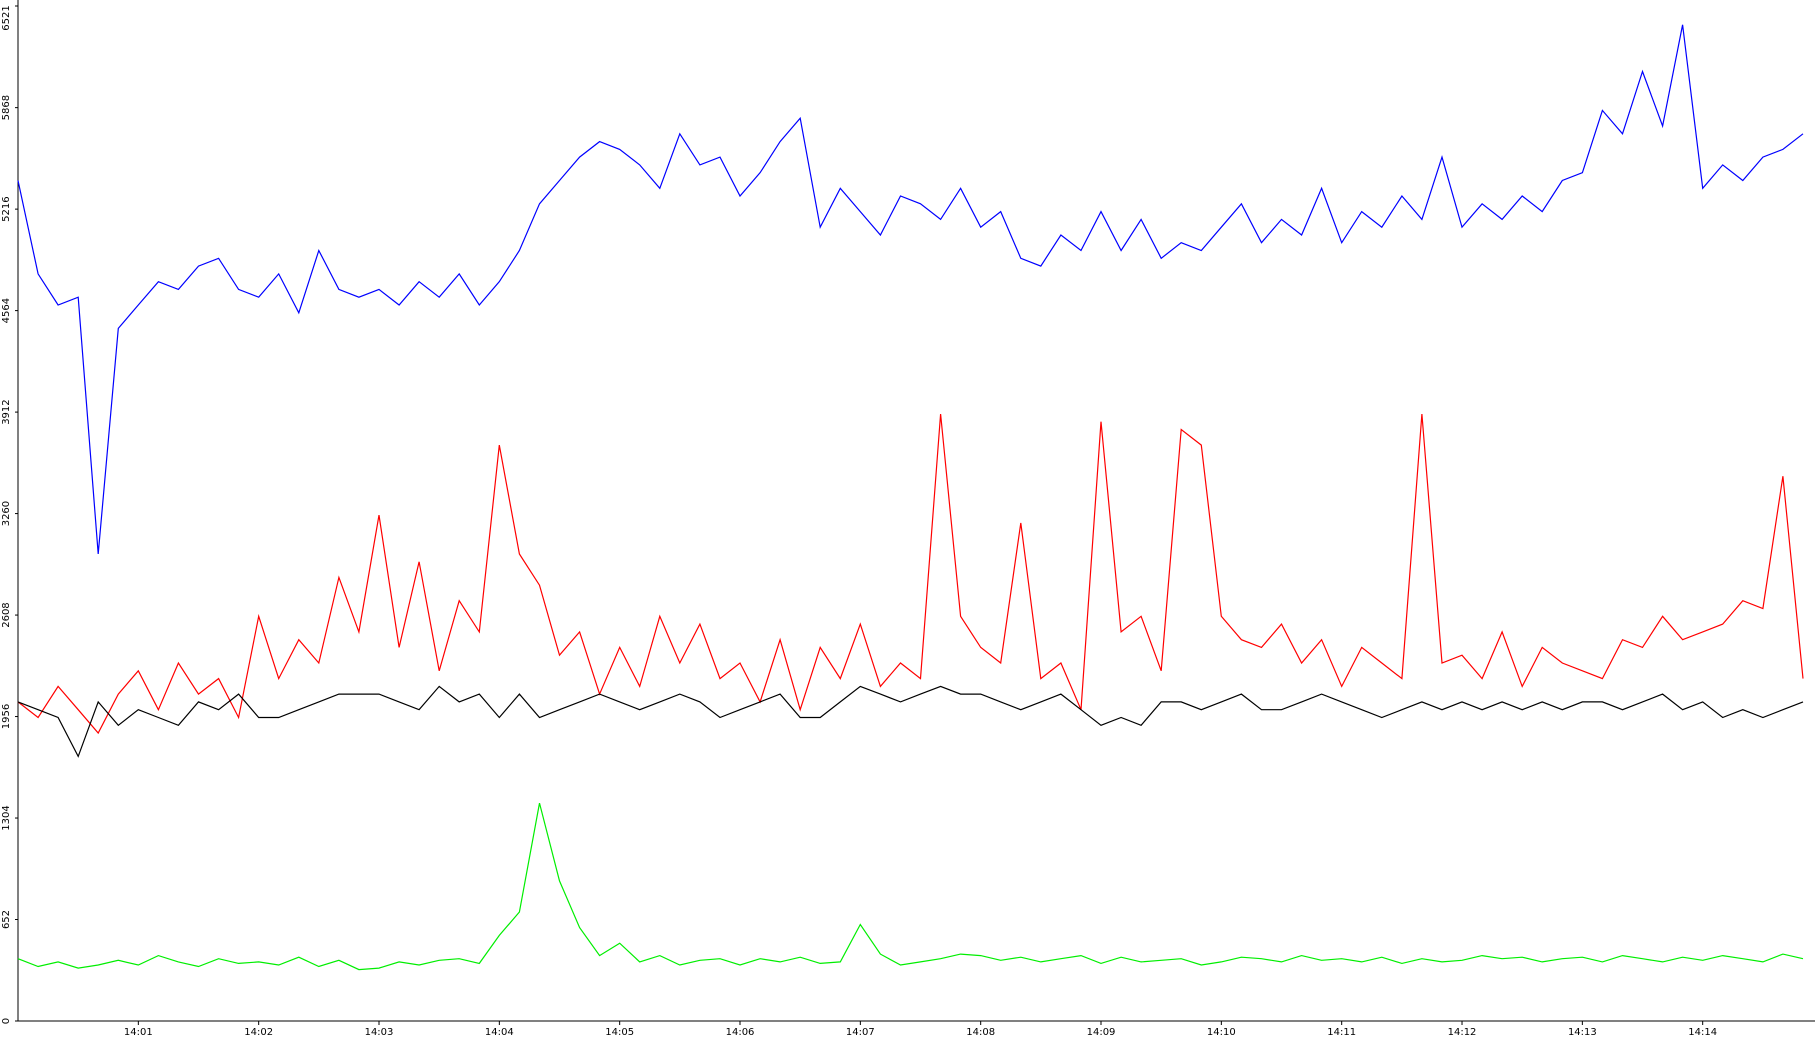 This screenshot has width=1815, height=1039. What do you see at coordinates (6, 919) in the screenshot?
I see `y-tick-label: 652` at bounding box center [6, 919].